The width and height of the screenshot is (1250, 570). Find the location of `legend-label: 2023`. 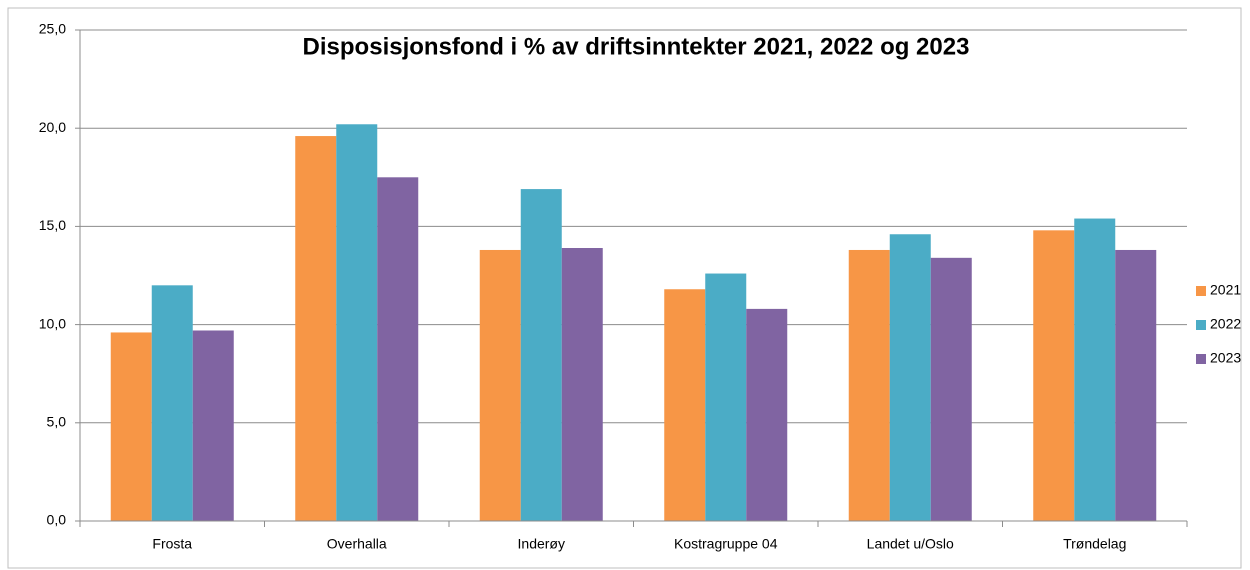

legend-label: 2023 is located at coordinates (1225, 358).